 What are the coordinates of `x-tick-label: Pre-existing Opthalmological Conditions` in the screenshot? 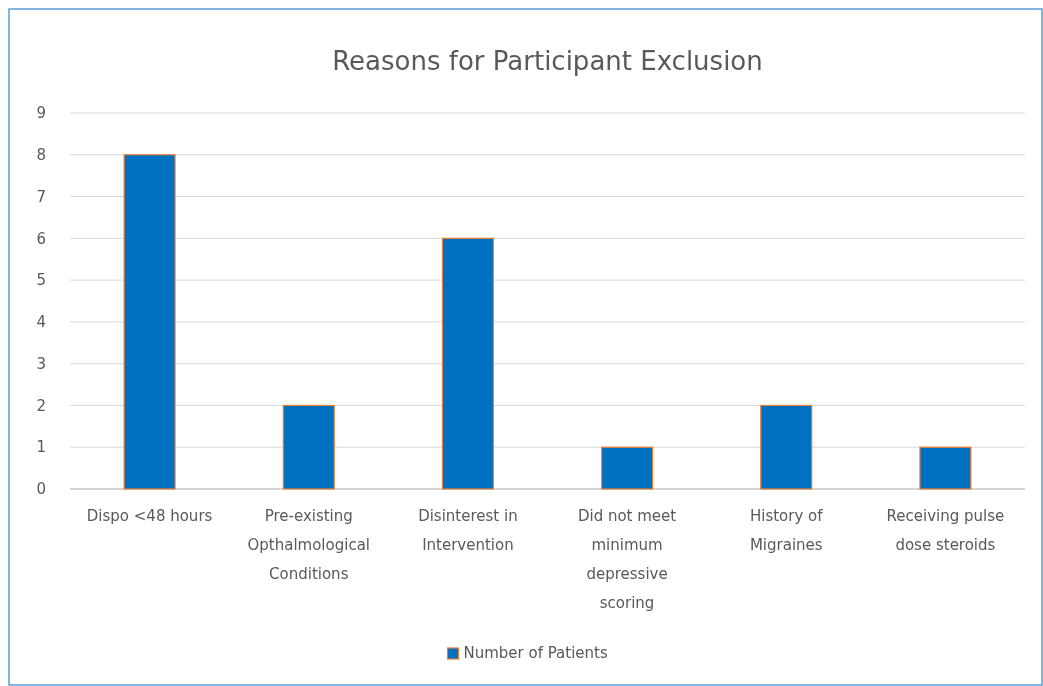 It's located at (309, 545).